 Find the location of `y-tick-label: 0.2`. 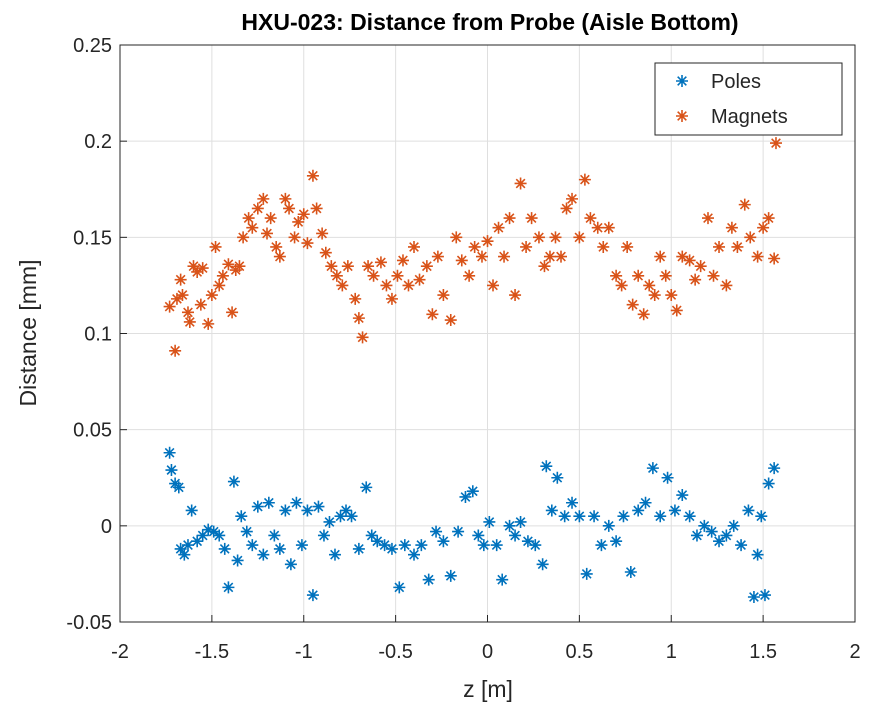

y-tick-label: 0.2 is located at coordinates (98, 142).